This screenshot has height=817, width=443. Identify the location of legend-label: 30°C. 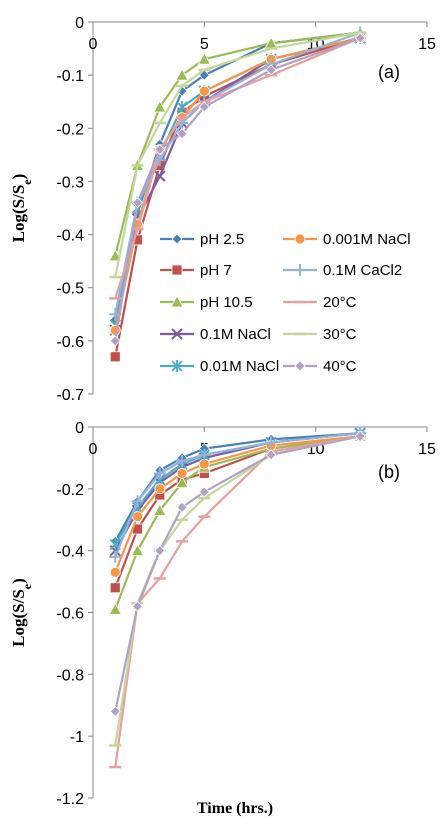
(340, 334).